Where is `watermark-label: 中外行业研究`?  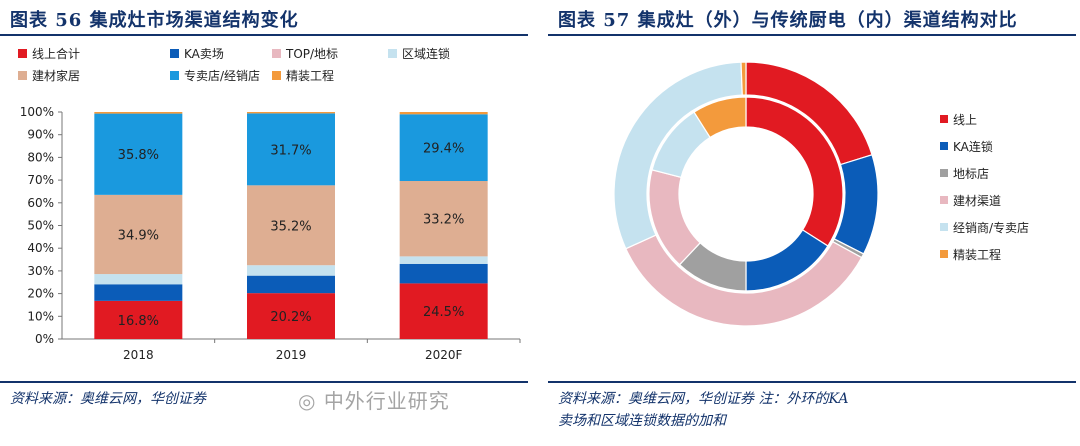
watermark-label: 中外行业研究 is located at coordinates (386, 401).